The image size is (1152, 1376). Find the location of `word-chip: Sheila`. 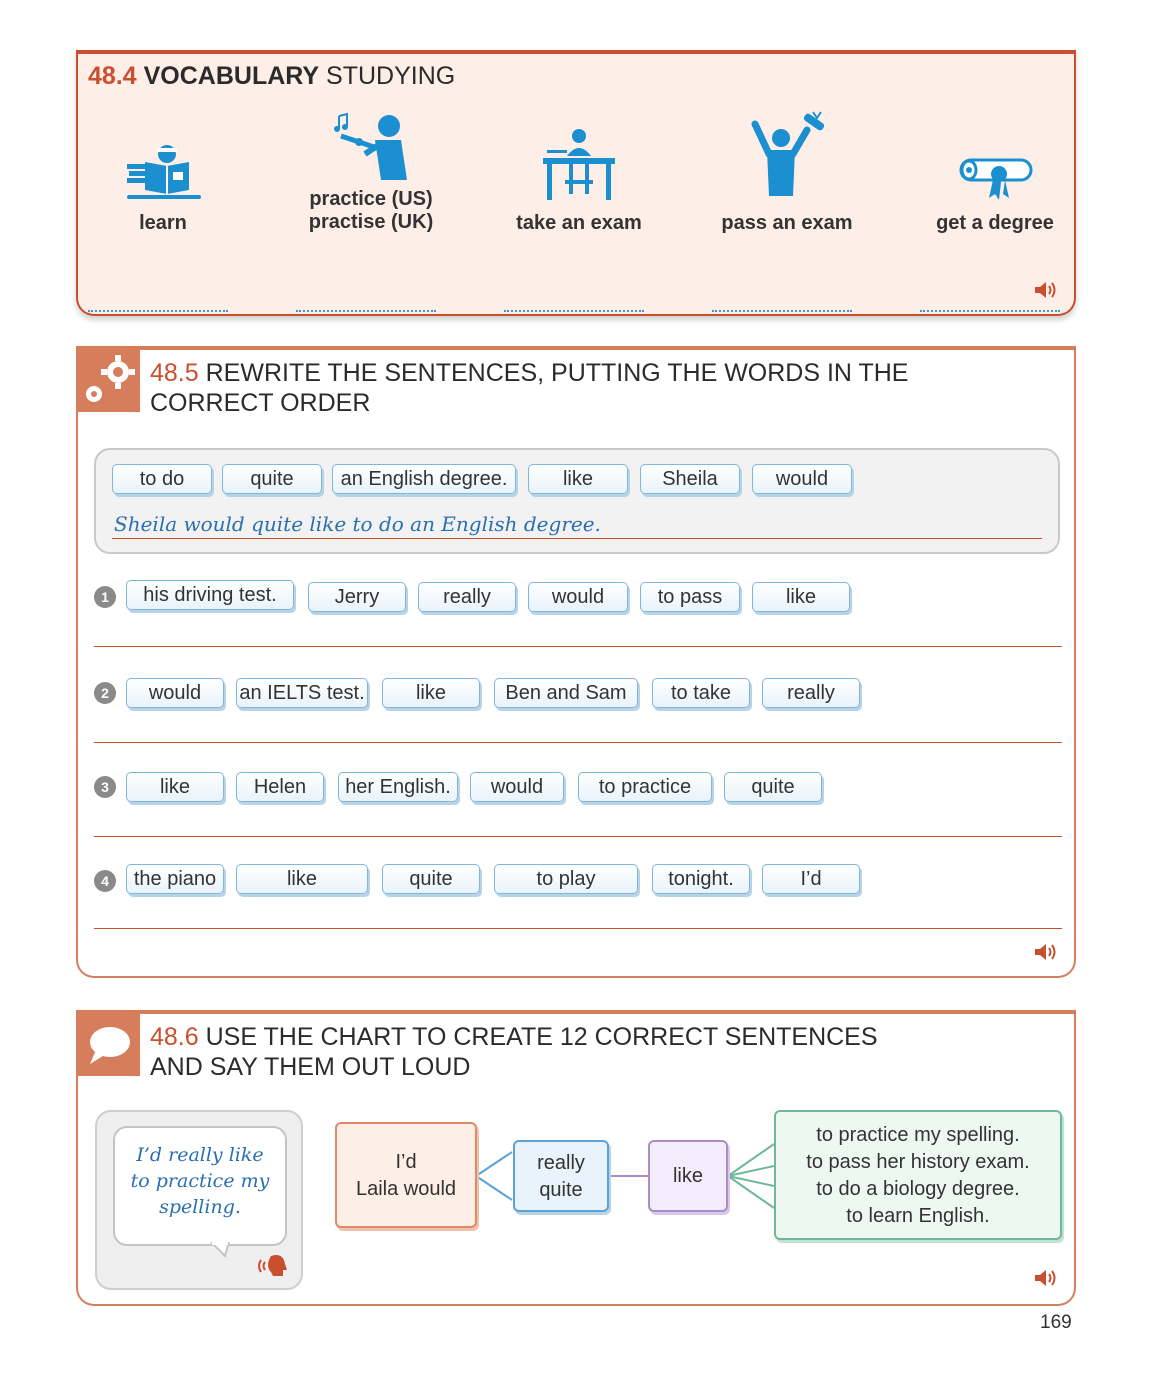

word-chip: Sheila is located at coordinates (690, 479).